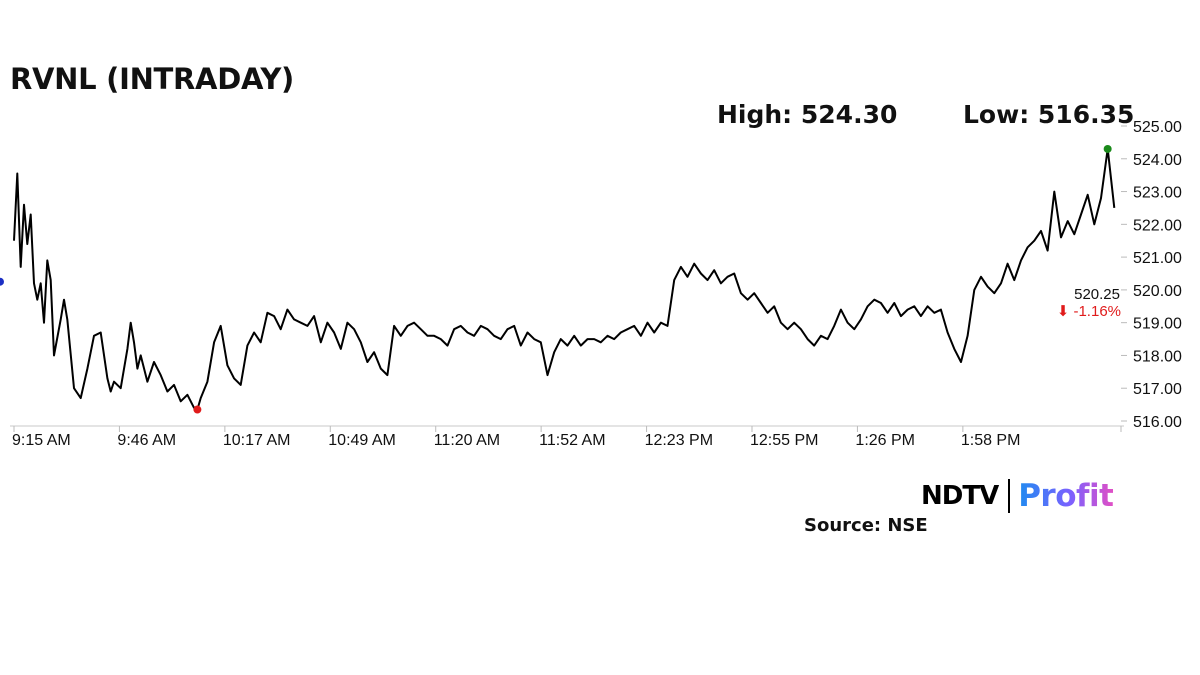 This screenshot has width=1200, height=675. I want to click on y-tick-label: 519.00, so click(1157, 324).